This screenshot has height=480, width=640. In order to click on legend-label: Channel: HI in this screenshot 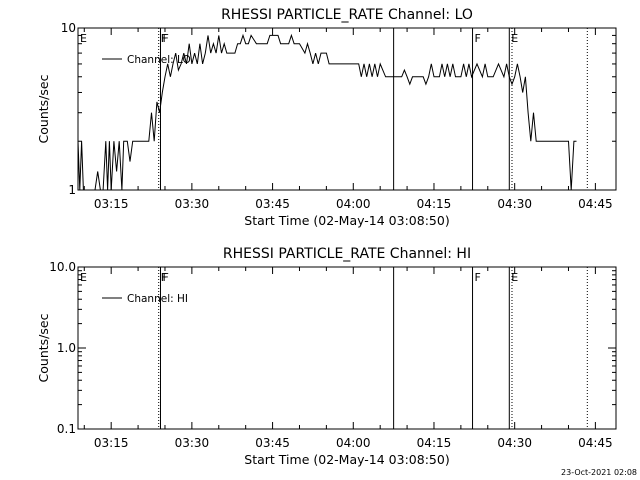, I will do `click(157, 299)`.